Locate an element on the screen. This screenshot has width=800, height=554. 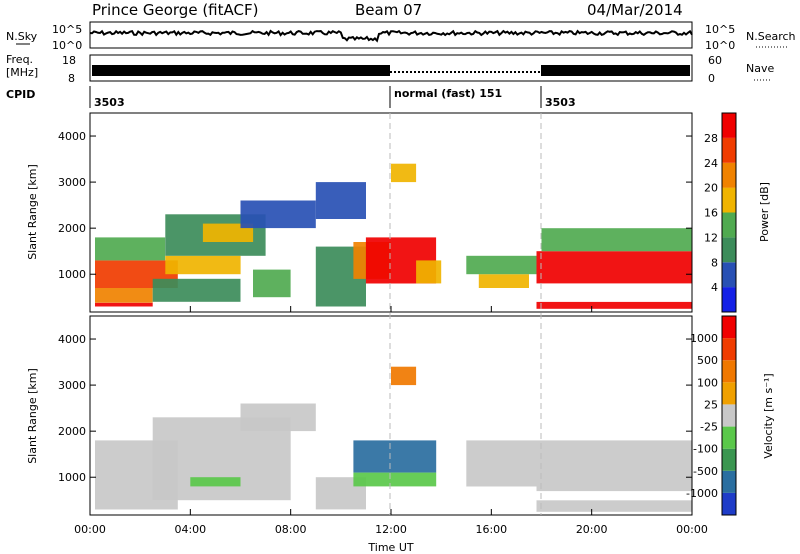
colorbar-tick-3: 25 is located at coordinates (711, 404).